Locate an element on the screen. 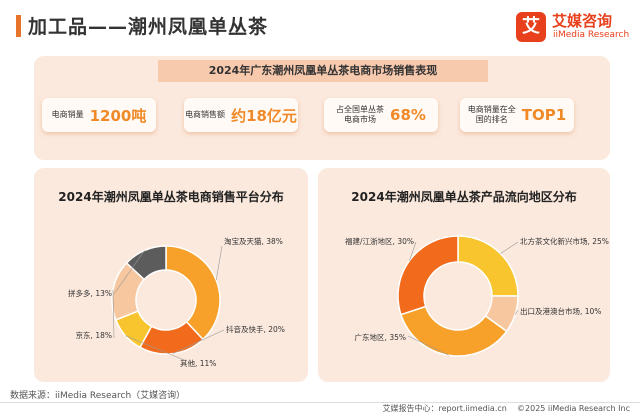 Image resolution: width=640 pixels, height=416 pixels. brand-mark-icon: 艾 is located at coordinates (531, 27).